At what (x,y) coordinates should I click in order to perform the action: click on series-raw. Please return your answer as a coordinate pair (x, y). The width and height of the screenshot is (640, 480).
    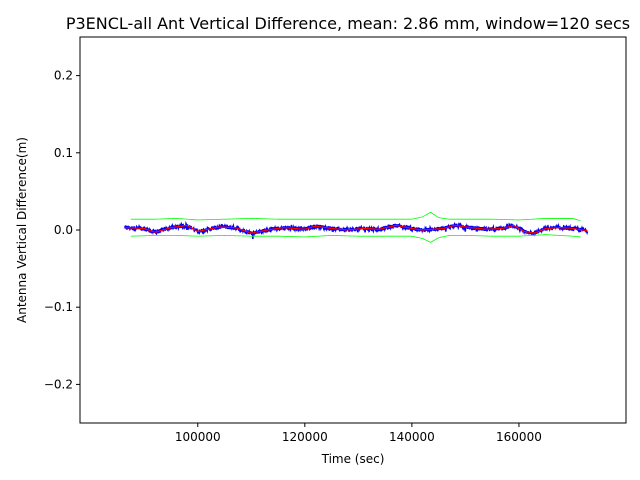
    Looking at the image, I should click on (356, 230).